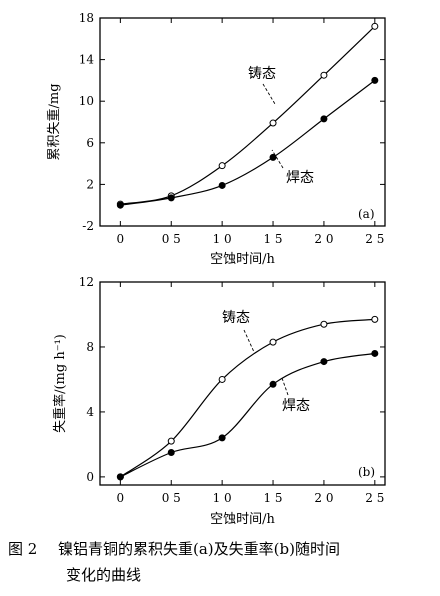 This screenshot has width=440, height=596. What do you see at coordinates (90, 477) in the screenshot?
I see `y-tick-label: 0` at bounding box center [90, 477].